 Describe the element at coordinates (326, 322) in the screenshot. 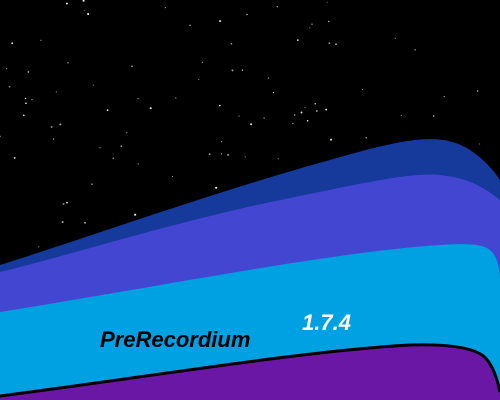

I see `app-version: 1.7.4` at that location.